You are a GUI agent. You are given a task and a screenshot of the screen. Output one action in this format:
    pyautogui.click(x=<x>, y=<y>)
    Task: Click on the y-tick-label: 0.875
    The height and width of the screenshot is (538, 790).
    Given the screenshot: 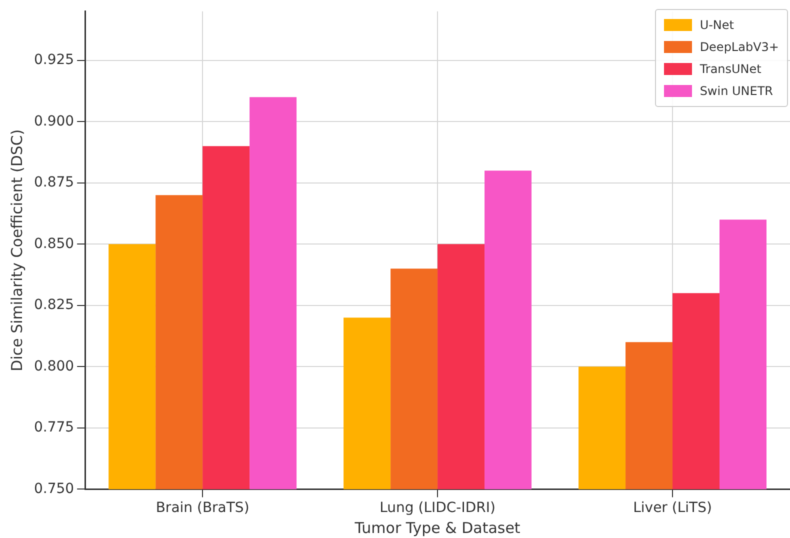 What is the action you would take?
    pyautogui.click(x=54, y=182)
    